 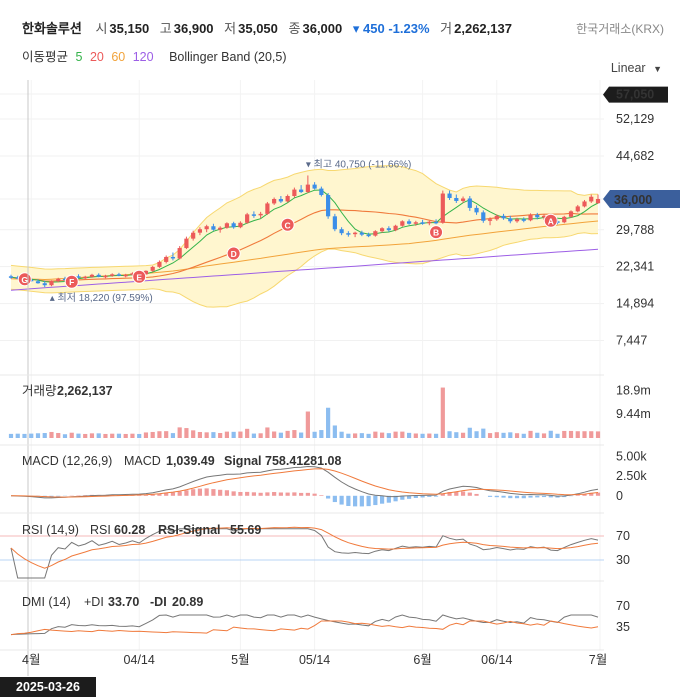 What do you see at coordinates (24, 280) in the screenshot?
I see `signal-marker-label: G` at bounding box center [24, 280].